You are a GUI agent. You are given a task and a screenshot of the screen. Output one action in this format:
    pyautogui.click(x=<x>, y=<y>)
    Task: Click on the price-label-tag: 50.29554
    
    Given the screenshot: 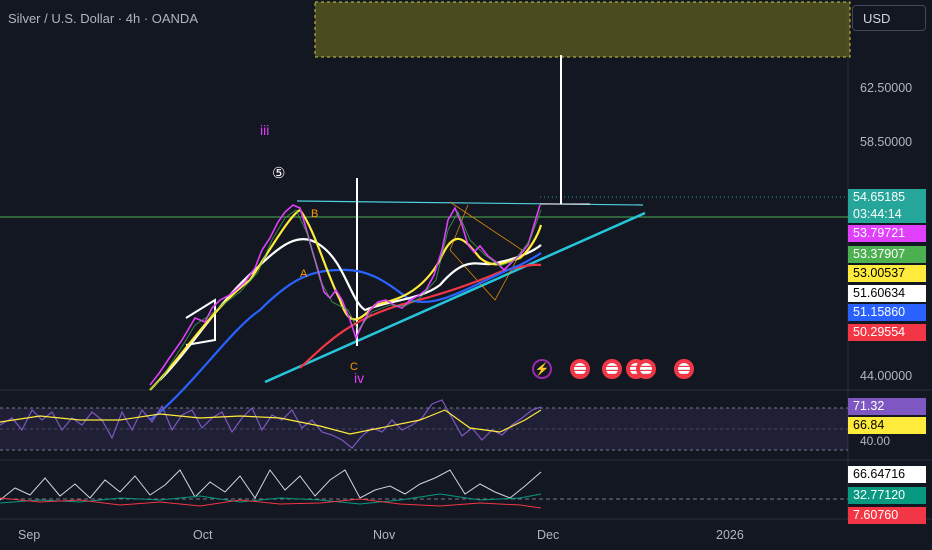 What is the action you would take?
    pyautogui.click(x=887, y=332)
    